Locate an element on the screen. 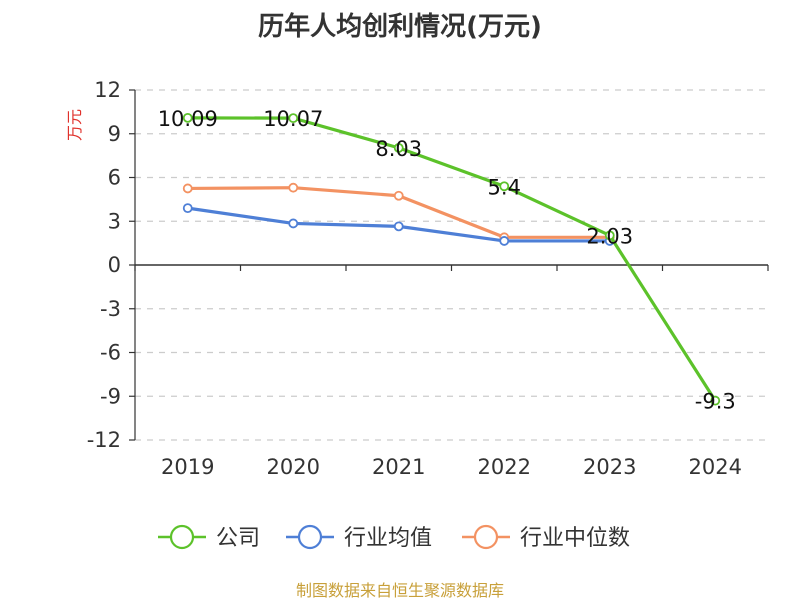  y-tick-label: -3 is located at coordinates (110, 309).